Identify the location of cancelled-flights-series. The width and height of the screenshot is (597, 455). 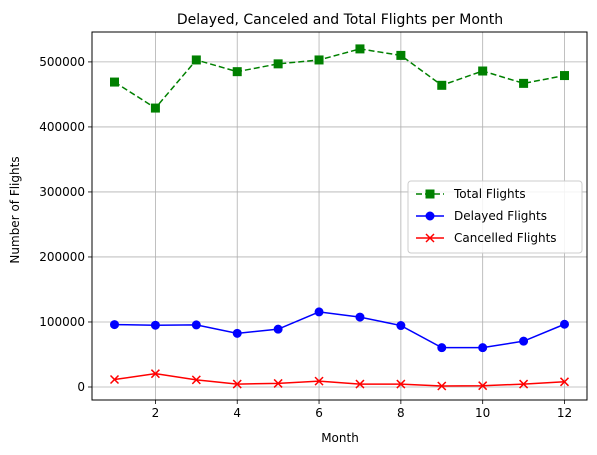
(339, 380).